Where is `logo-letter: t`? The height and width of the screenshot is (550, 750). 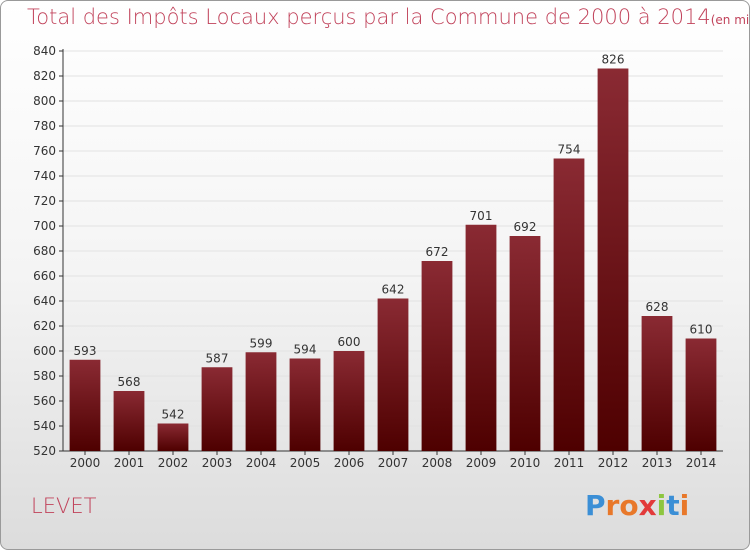 logo-letter: t is located at coordinates (673, 505).